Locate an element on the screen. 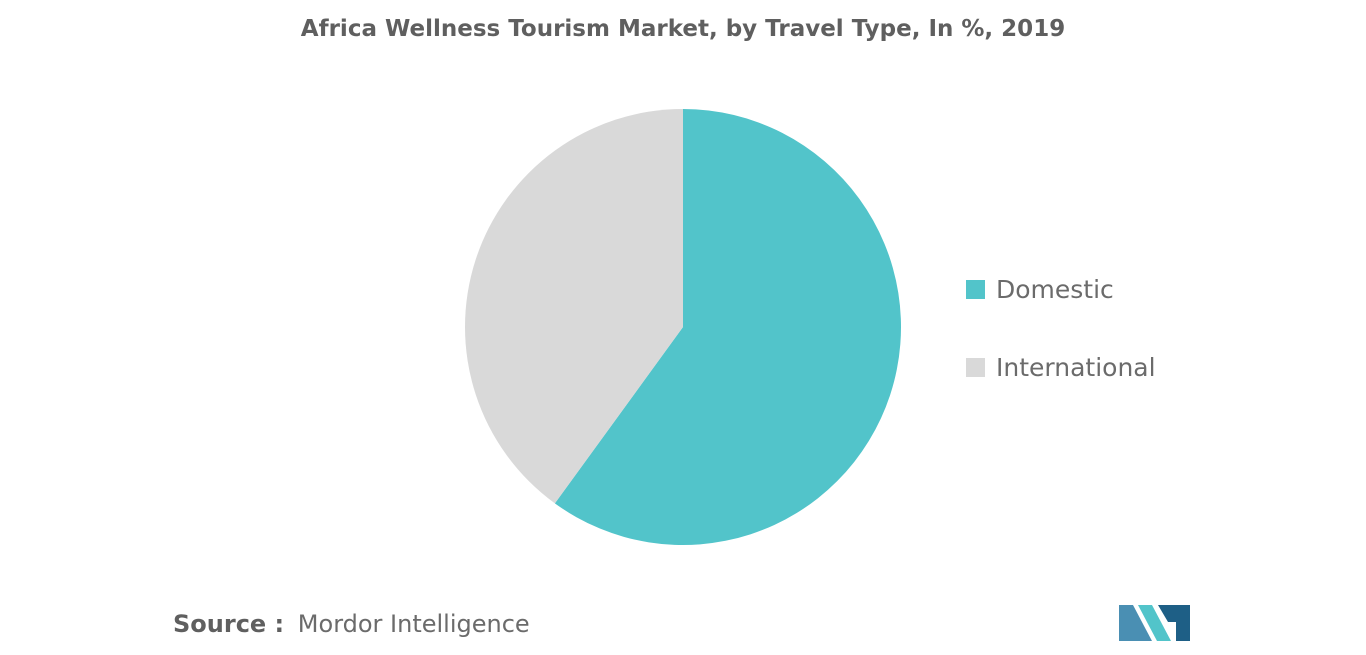 The image size is (1366, 655). legend-swatch-domestic is located at coordinates (975, 289).